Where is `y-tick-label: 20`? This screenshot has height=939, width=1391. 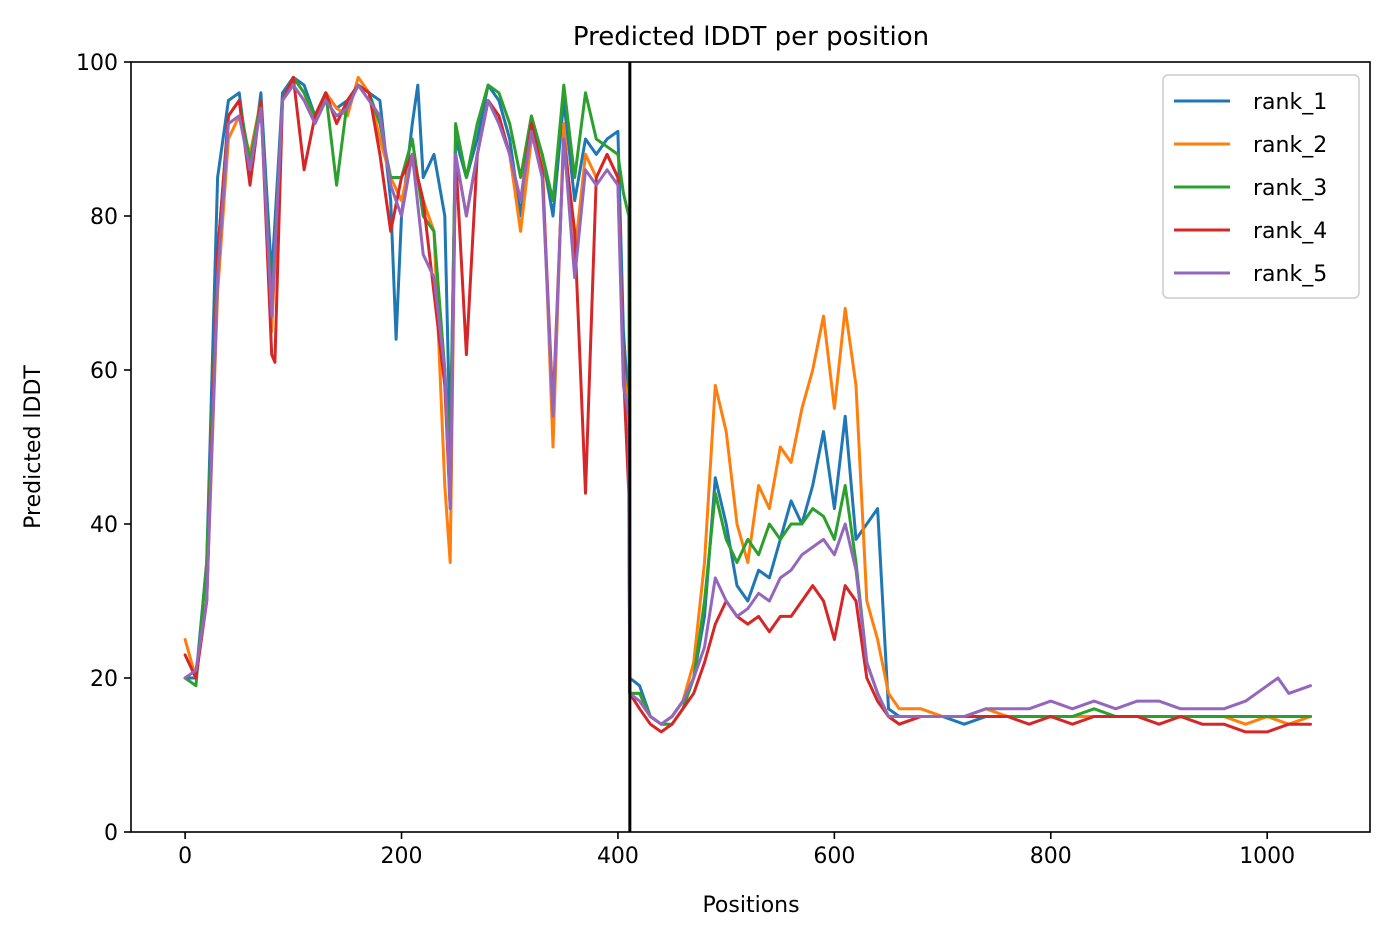
y-tick-label: 20 is located at coordinates (104, 679).